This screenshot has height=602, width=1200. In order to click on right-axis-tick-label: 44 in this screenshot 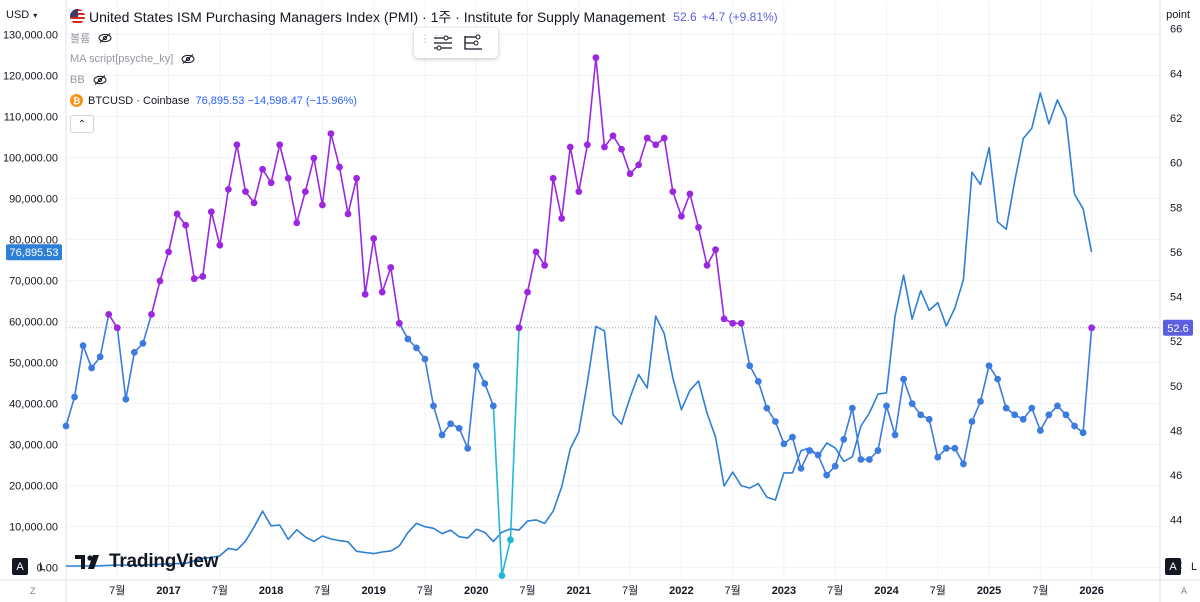, I will do `click(1176, 521)`.